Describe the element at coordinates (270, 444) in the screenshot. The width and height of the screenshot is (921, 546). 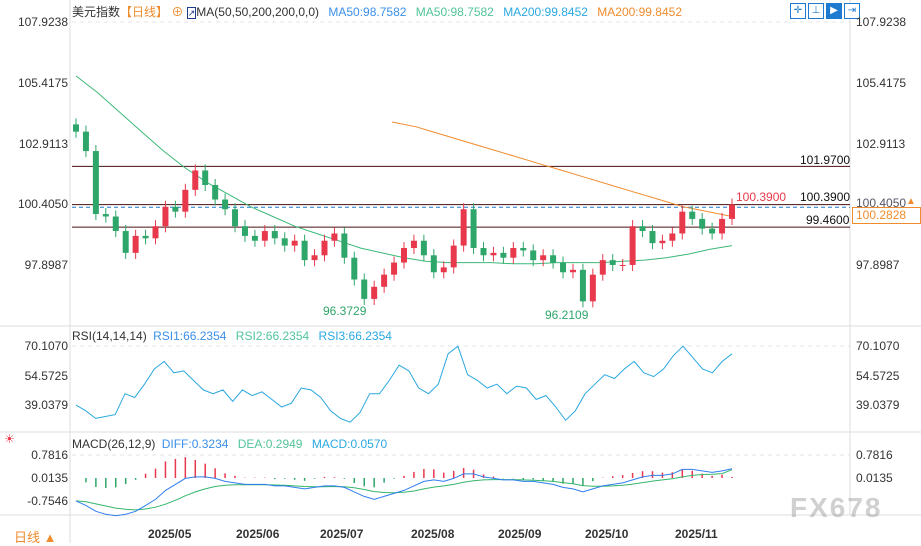
I see `dea-value: DEA:0.2949` at that location.